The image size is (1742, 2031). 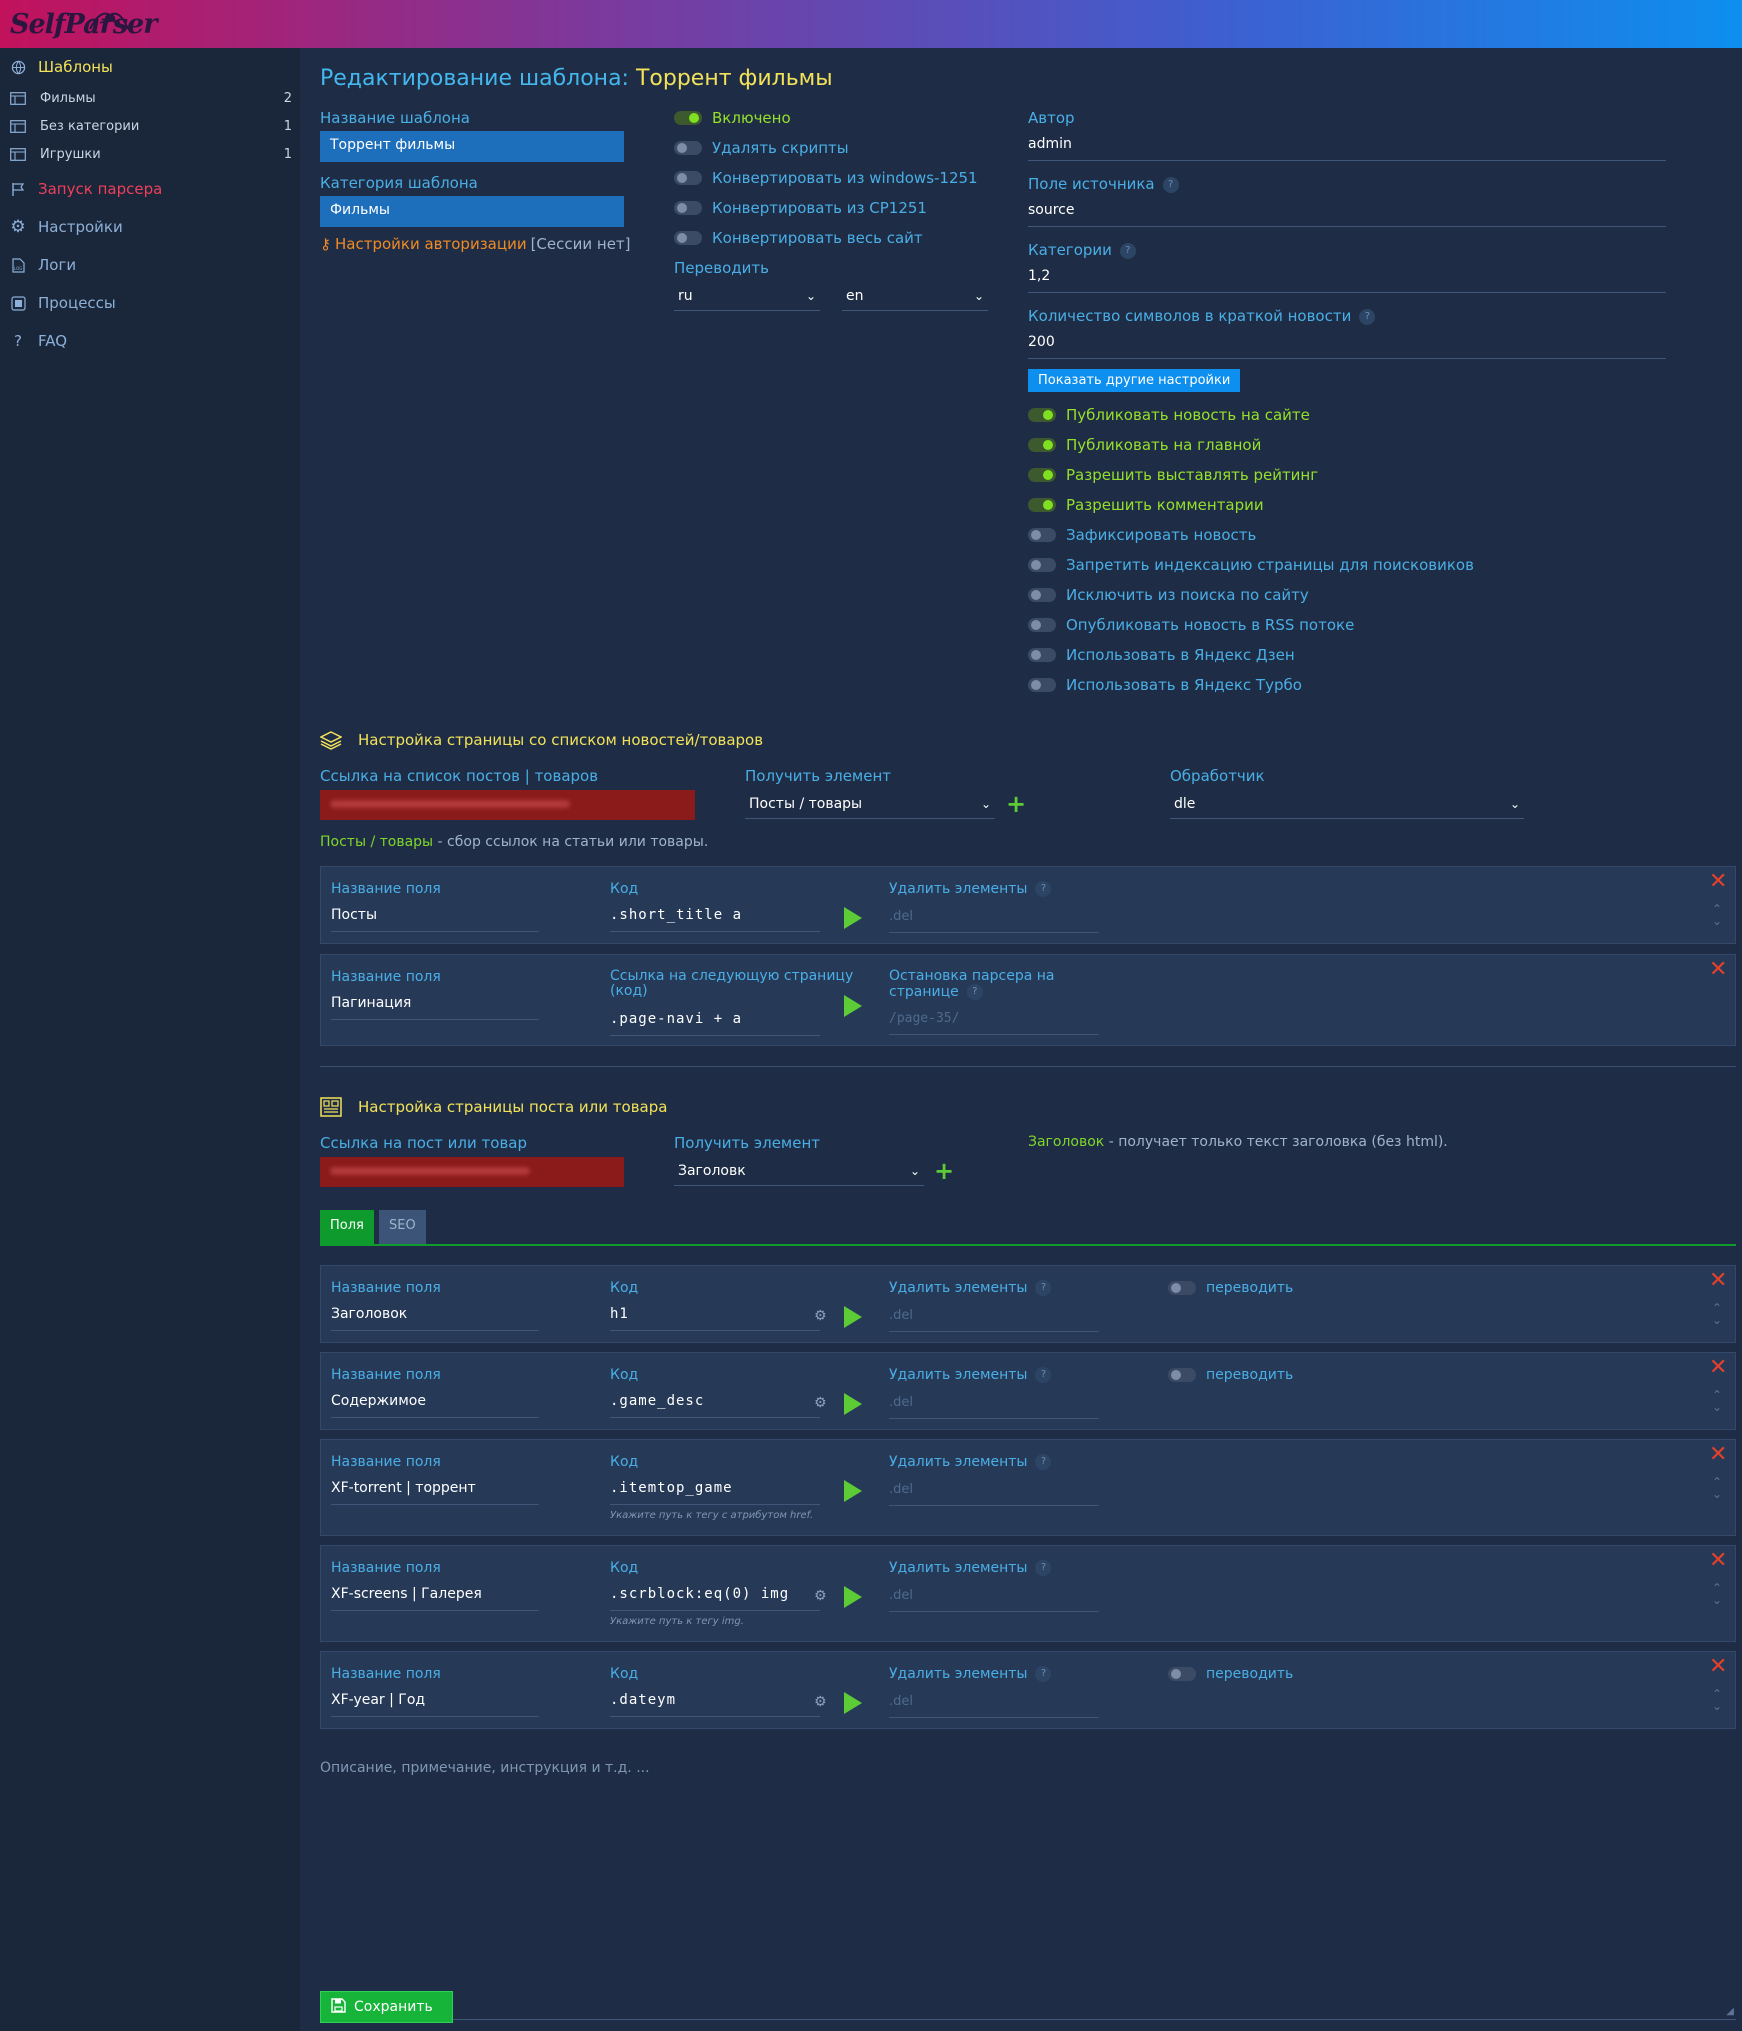 I want to click on auth-settings-link: Настройки авторизации, so click(x=431, y=244).